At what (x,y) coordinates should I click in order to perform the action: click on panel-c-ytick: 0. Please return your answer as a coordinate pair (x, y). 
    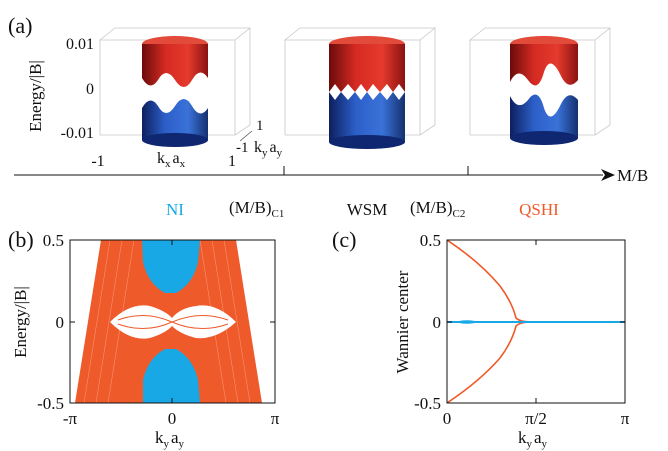
    Looking at the image, I should click on (437, 322).